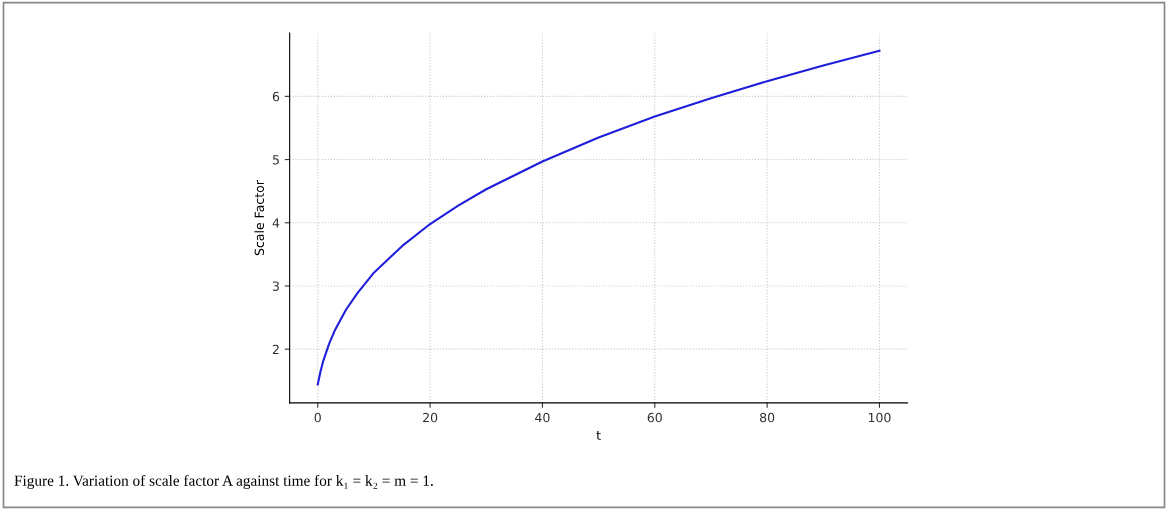 This screenshot has width=1168, height=510. I want to click on x-tick-label: 60, so click(654, 417).